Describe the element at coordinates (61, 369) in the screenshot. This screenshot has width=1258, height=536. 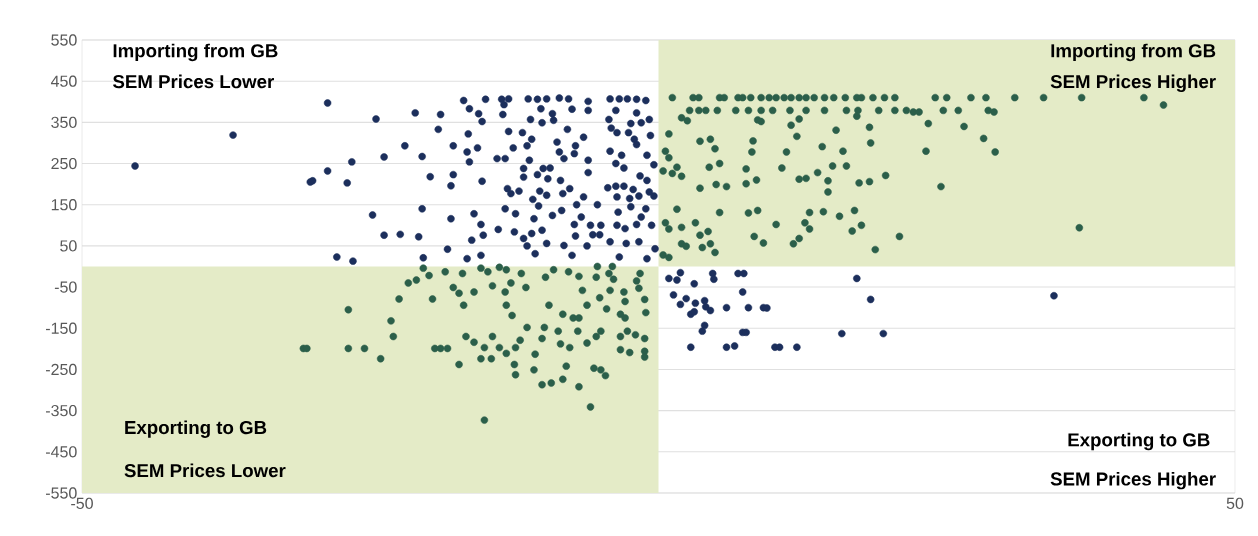
I see `y-tick-label: -250` at that location.